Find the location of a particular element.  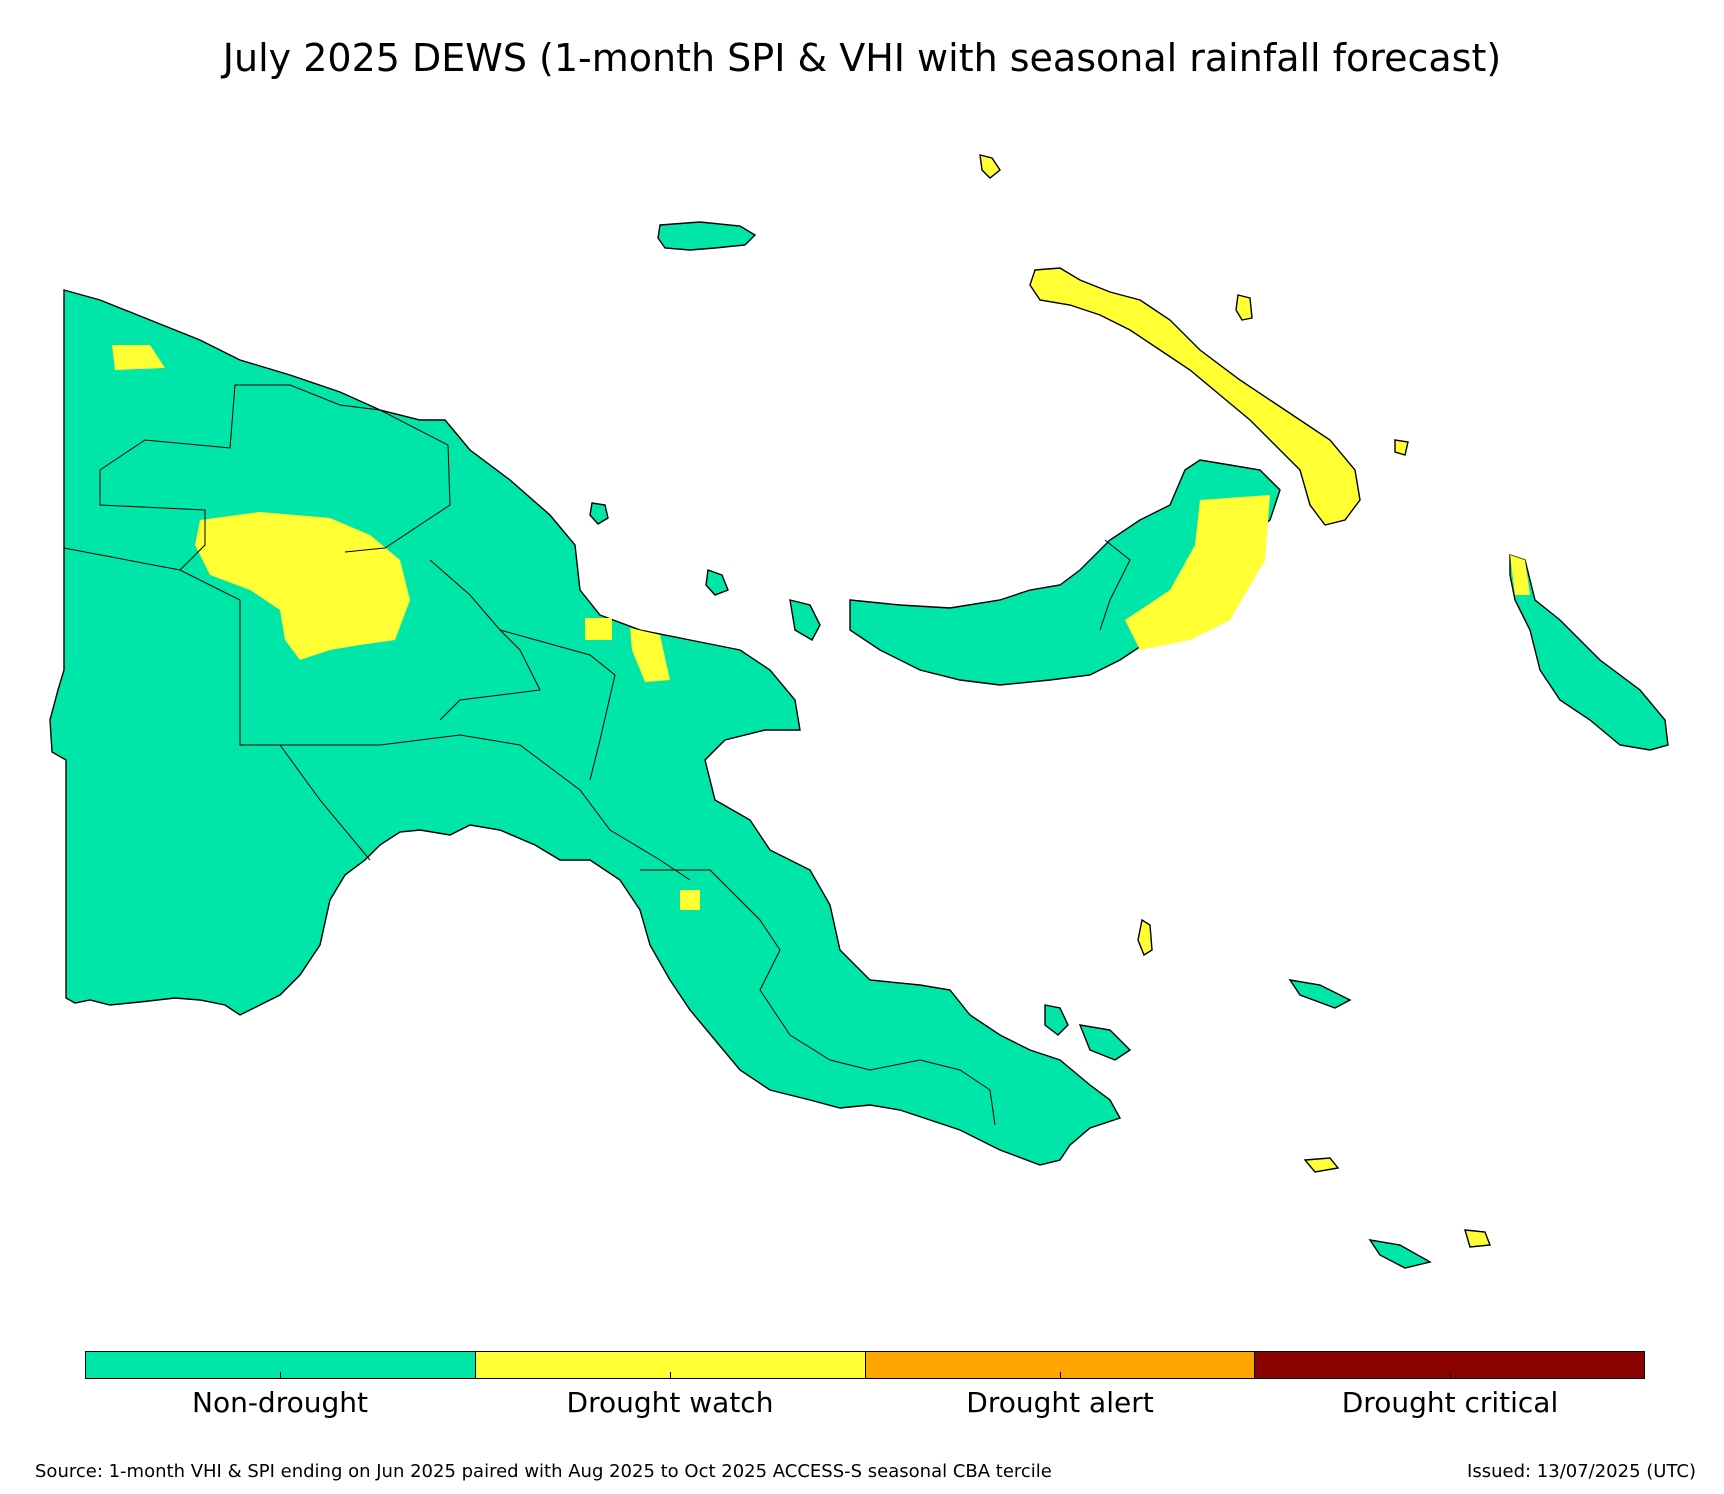

island-lihir is located at coordinates (1244, 307).